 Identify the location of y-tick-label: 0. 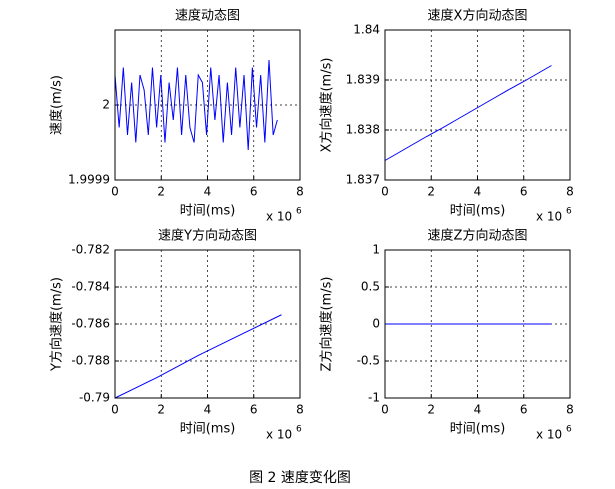
(376, 324).